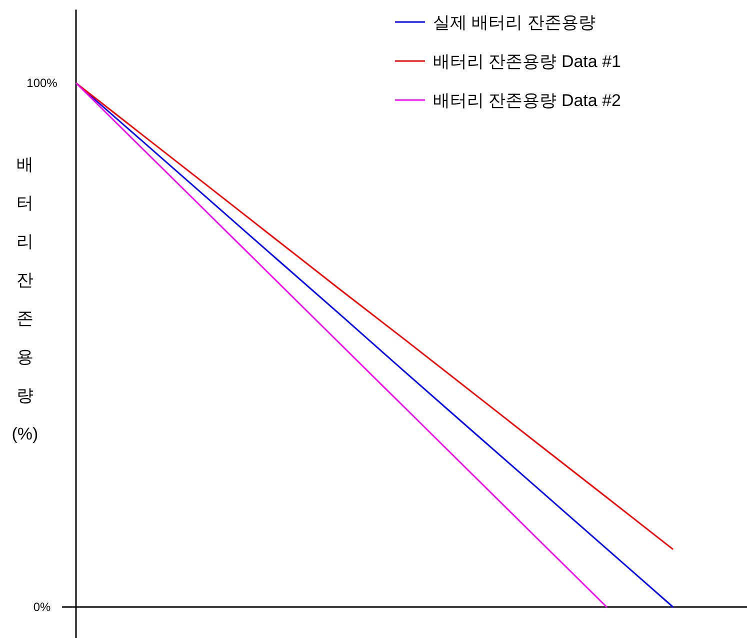  Describe the element at coordinates (527, 100) in the screenshot. I see `legend-label: 배터리 잔존용량 Data #2` at that location.